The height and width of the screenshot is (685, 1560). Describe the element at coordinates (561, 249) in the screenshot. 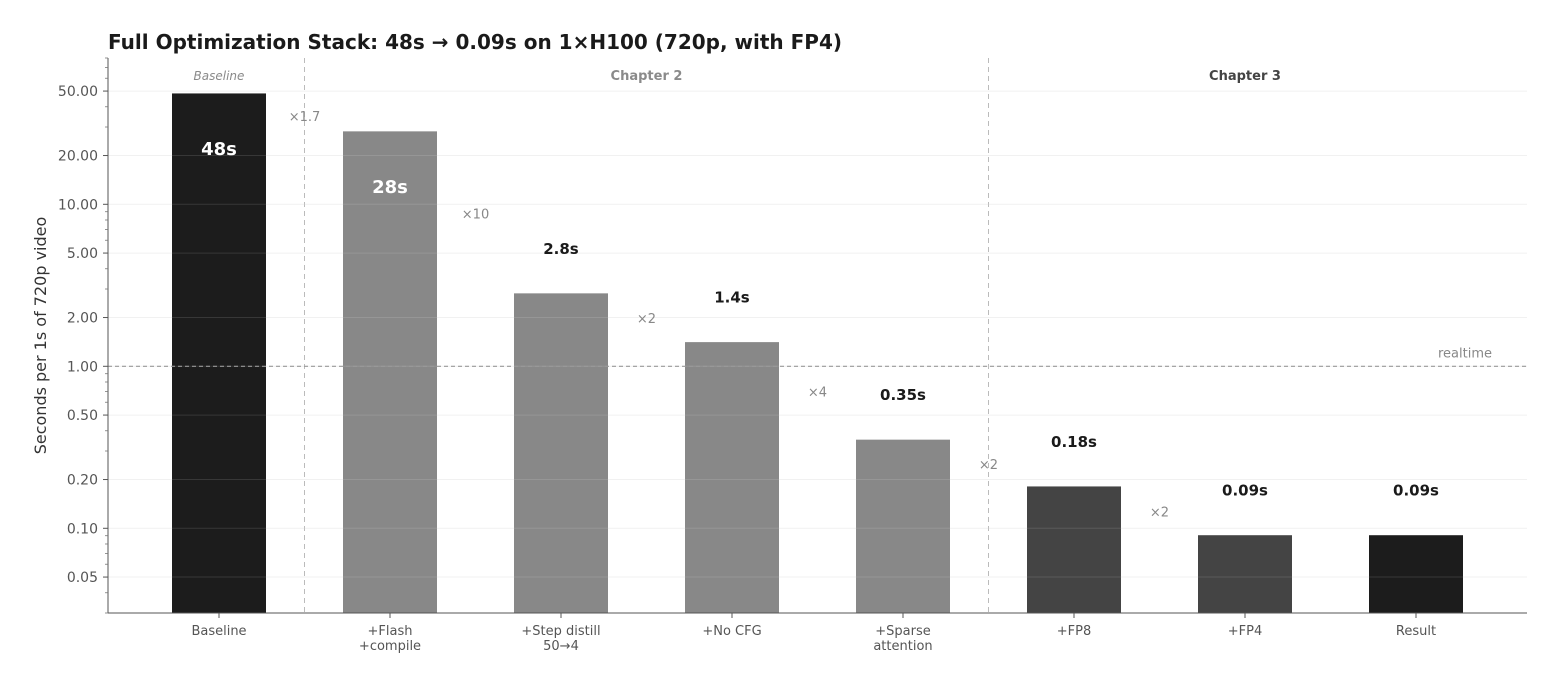

I see `bar-value-label: 2.8s` at that location.